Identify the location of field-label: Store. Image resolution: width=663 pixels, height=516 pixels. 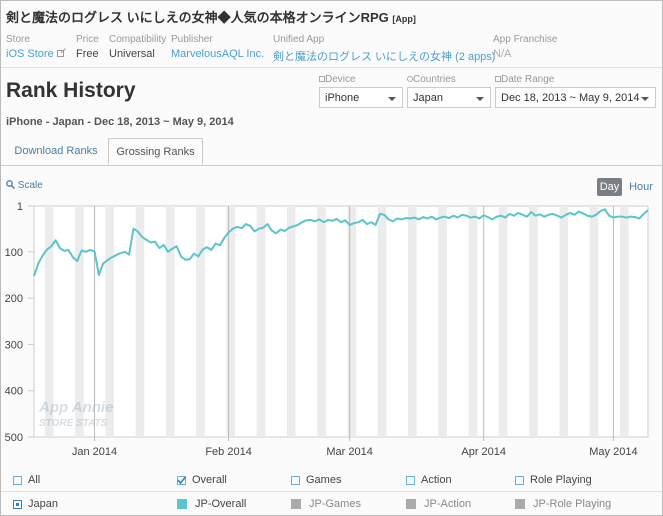
(18, 39).